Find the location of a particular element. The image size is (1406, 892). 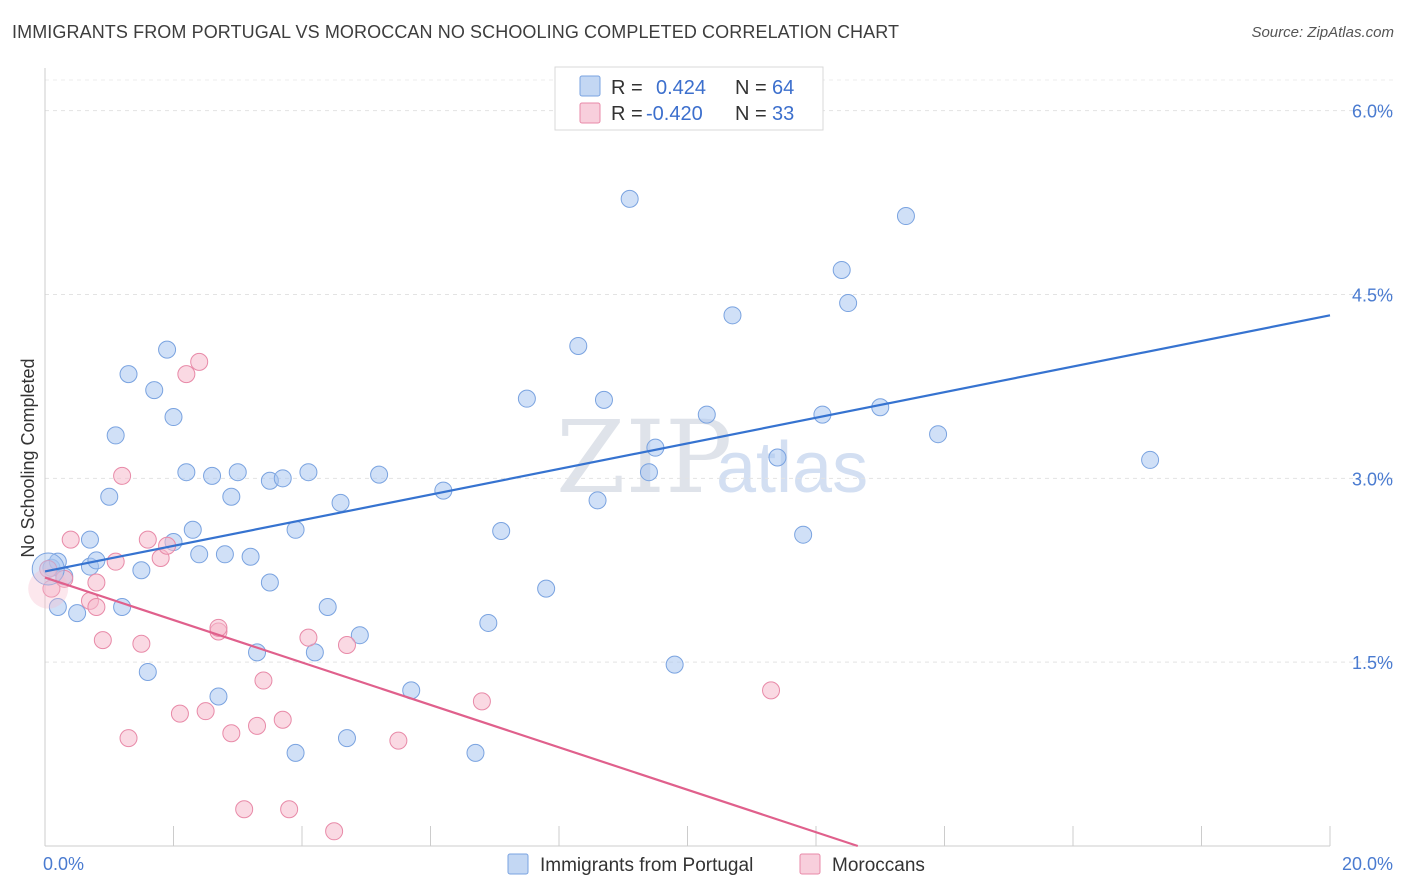

correlation-legend: R = 0.424 N = 64 R = -0.420 N = 33 is located at coordinates (689, 98).